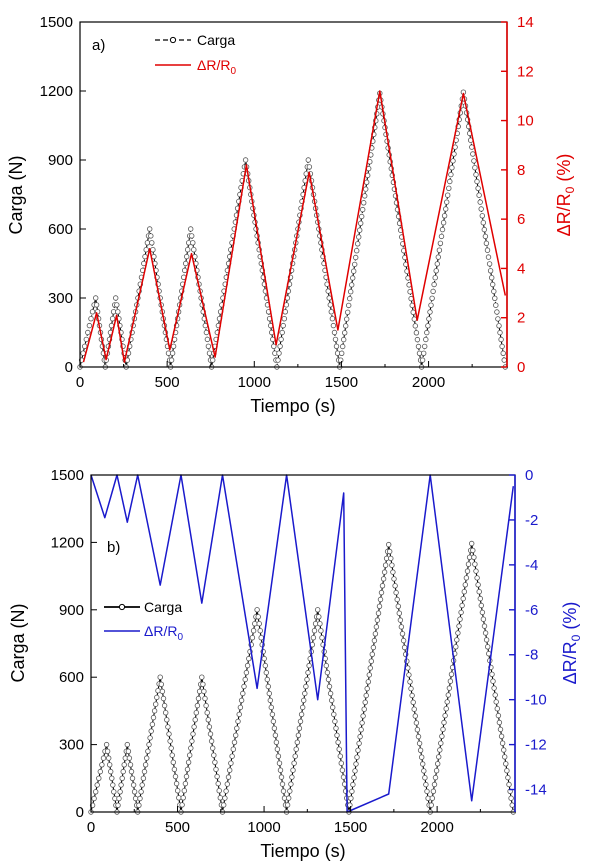 Image resolution: width=589 pixels, height=863 pixels. What do you see at coordinates (521, 367) in the screenshot?
I see `chart-a-y2-tick-label: 0` at bounding box center [521, 367].